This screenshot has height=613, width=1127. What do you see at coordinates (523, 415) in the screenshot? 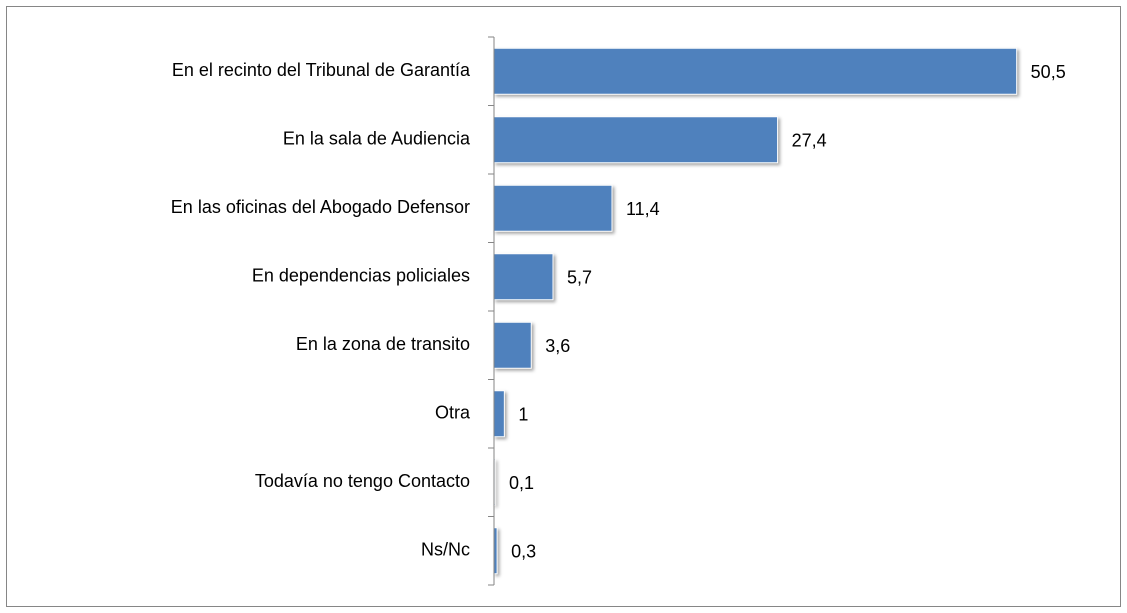
I see `data-label: 1` at bounding box center [523, 415].